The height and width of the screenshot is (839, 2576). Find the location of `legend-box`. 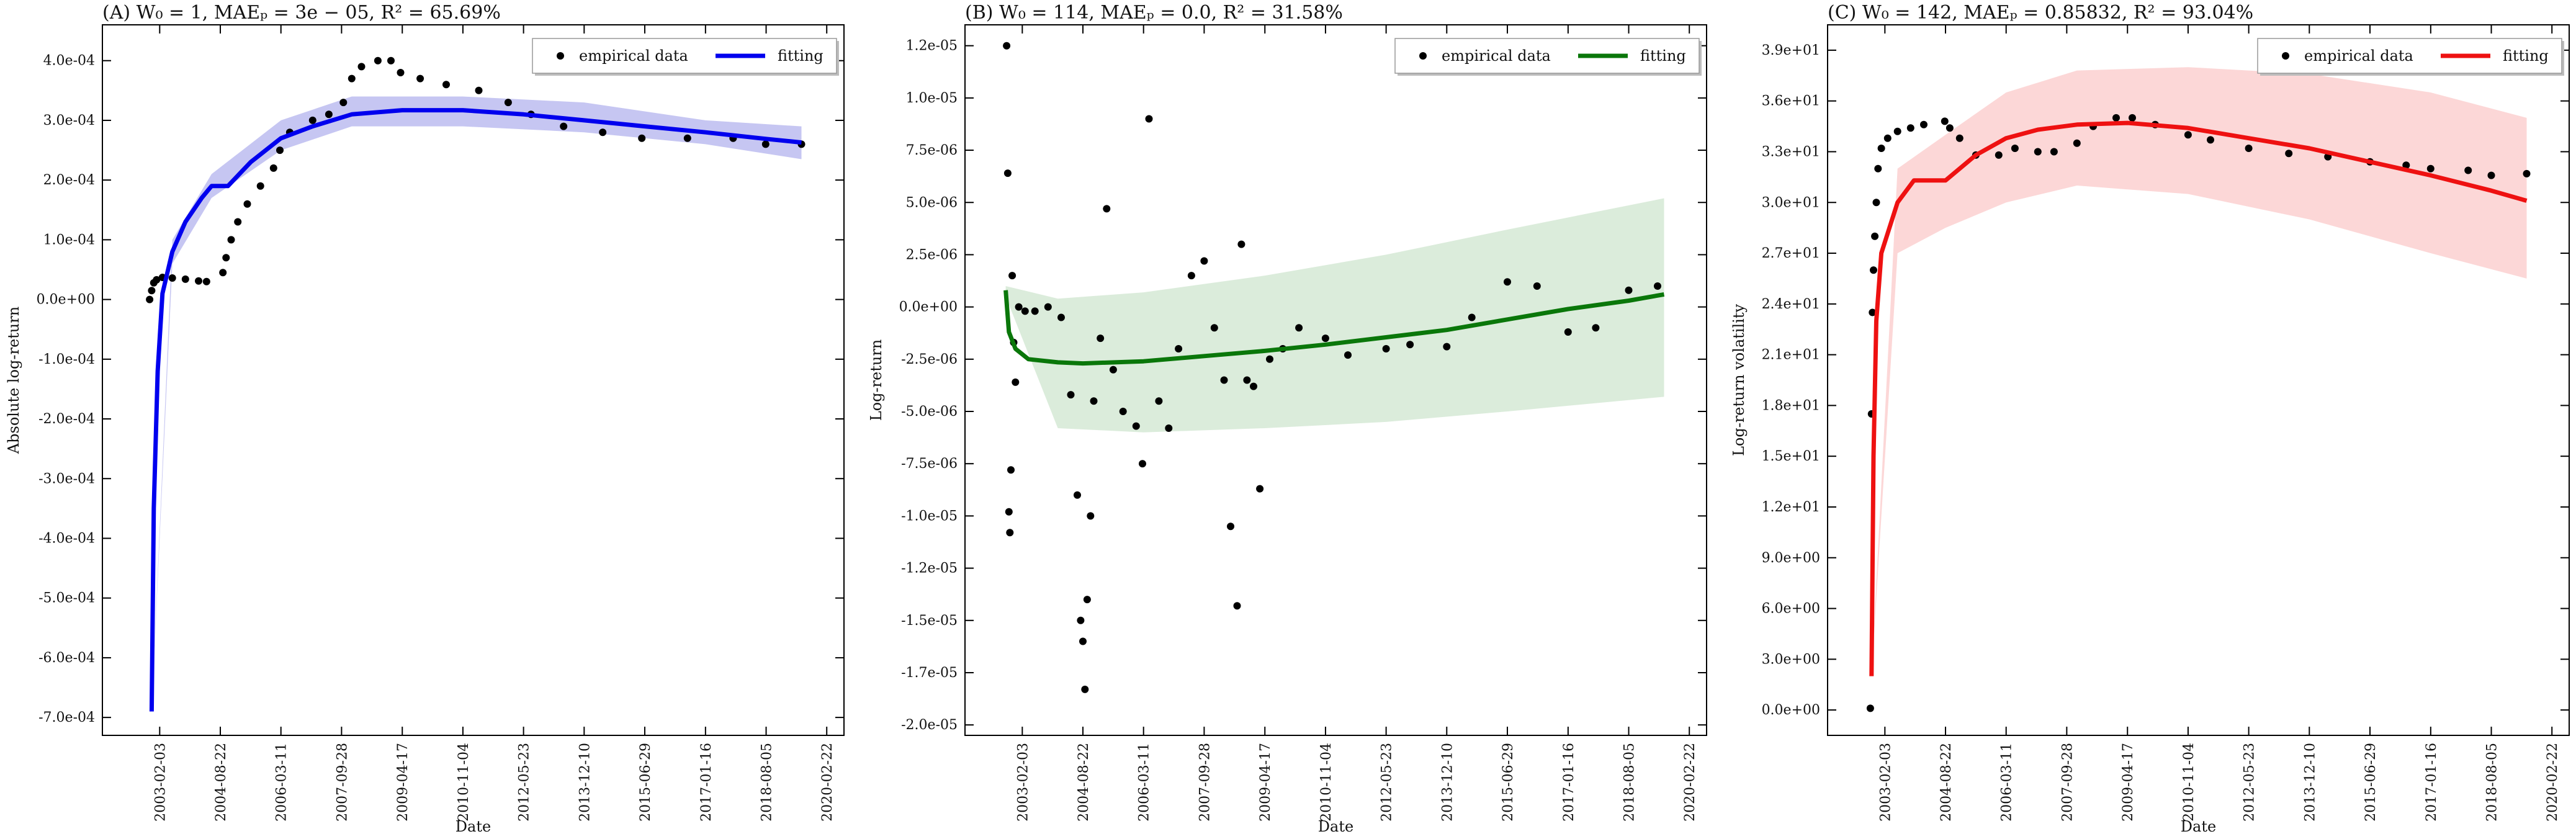

legend-box is located at coordinates (2409, 56).